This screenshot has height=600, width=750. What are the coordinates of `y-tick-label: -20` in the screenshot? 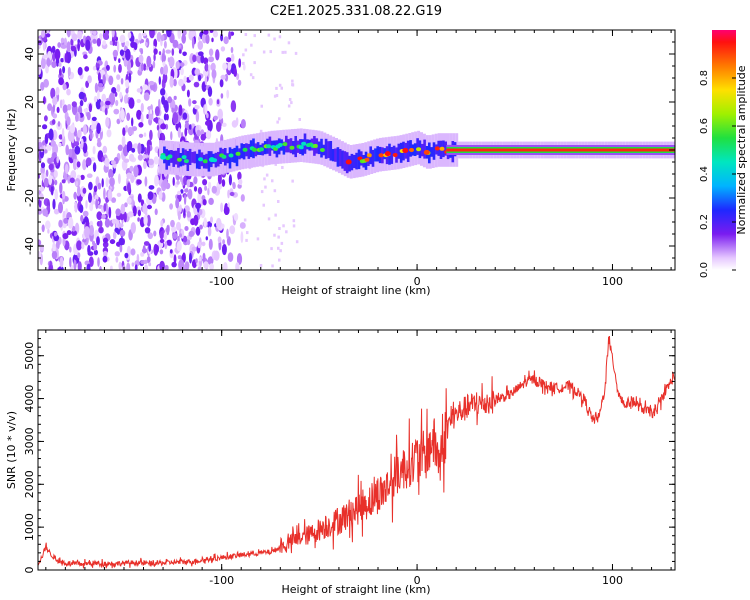 It's located at (29, 198).